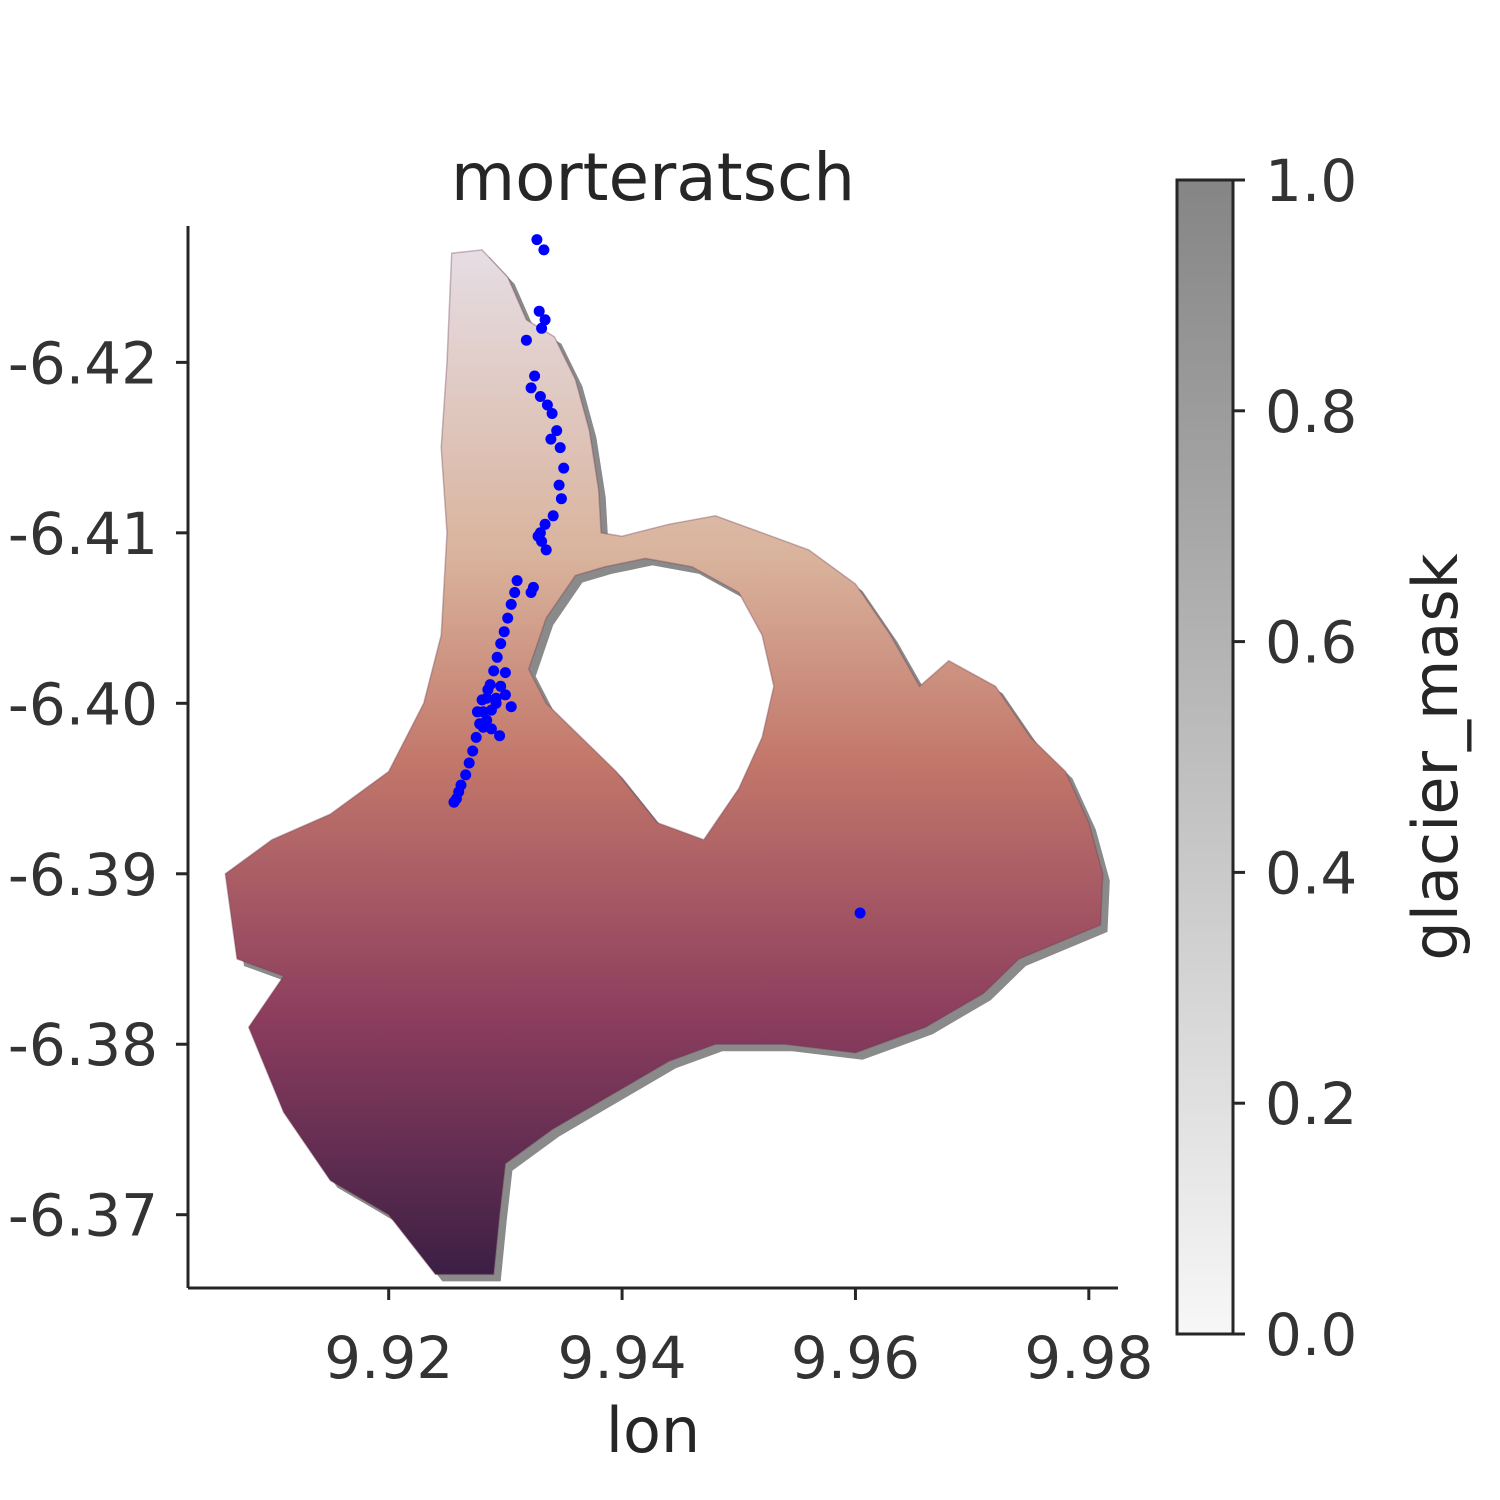 The height and width of the screenshot is (1500, 1500). What do you see at coordinates (657, 576) in the screenshot?
I see `observation-points` at bounding box center [657, 576].